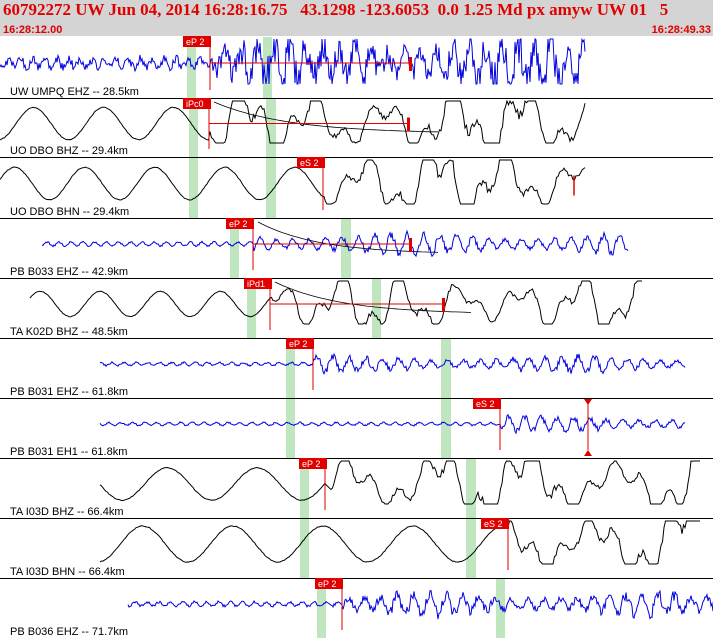 Image resolution: width=713 pixels, height=638 pixels. Describe the element at coordinates (33, 30) in the screenshot. I see `start-time: 16:28:12.00` at that location.